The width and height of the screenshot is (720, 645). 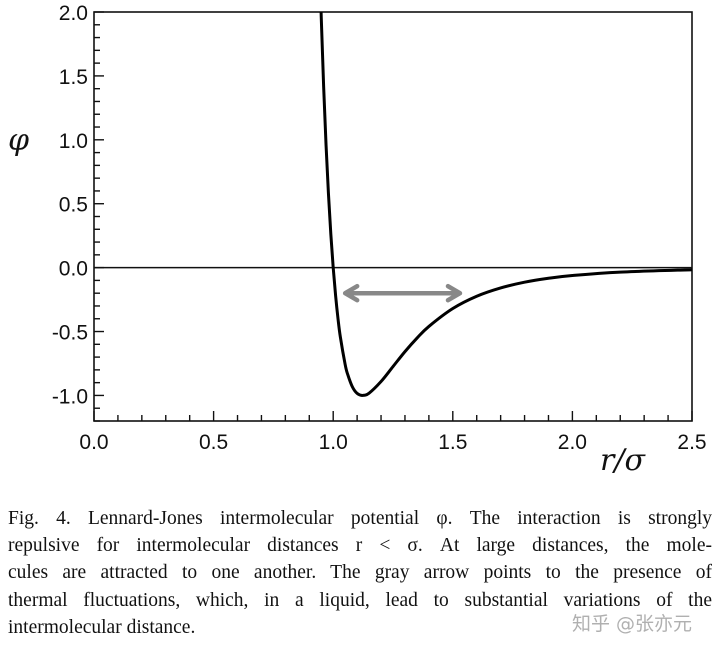 I want to click on arrow-head-right, so click(x=454, y=293).